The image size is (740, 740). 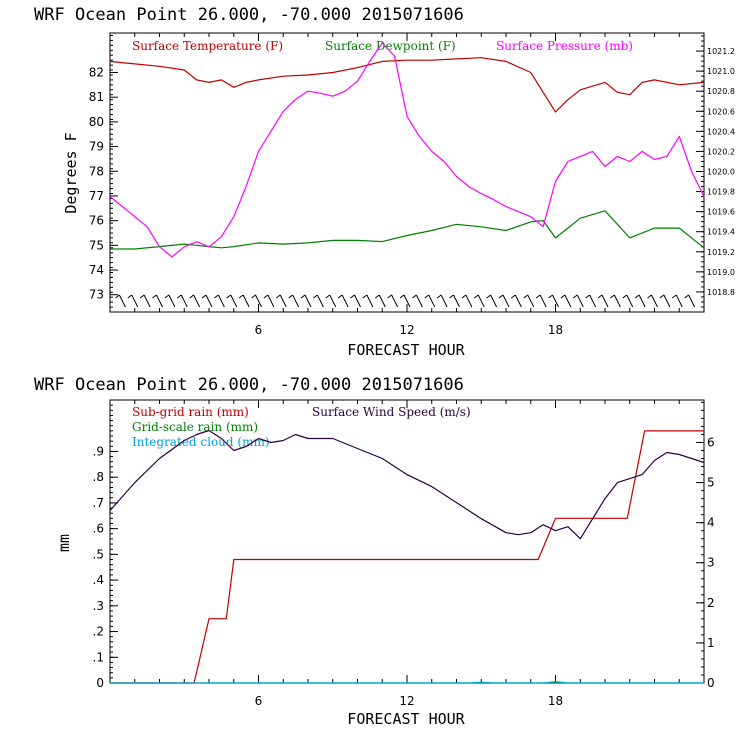 I want to click on bottom-y2-tick-label: 0, so click(x=711, y=683).